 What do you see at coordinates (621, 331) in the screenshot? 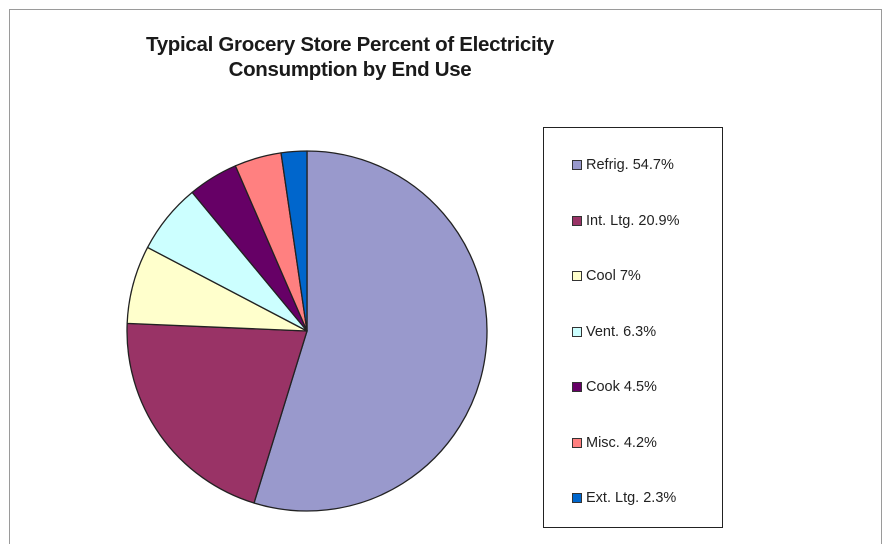
I see `legend-label-3: Vent. 6.3%` at bounding box center [621, 331].